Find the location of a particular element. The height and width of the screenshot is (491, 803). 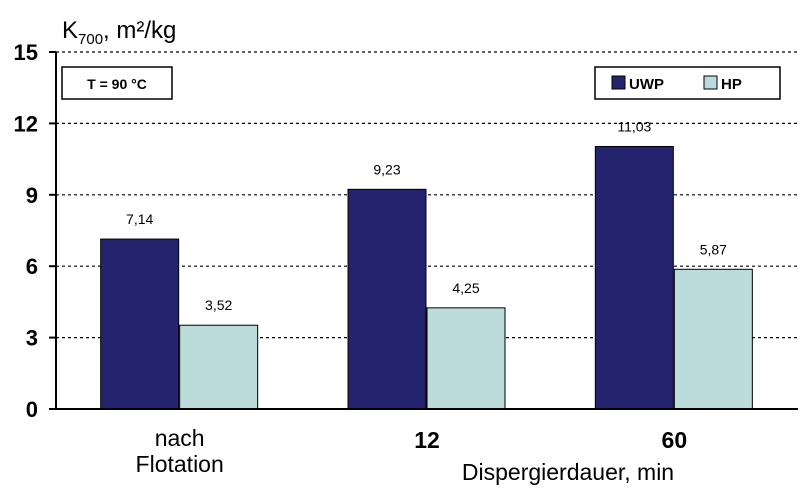

data-label: 7,14 is located at coordinates (139, 219).